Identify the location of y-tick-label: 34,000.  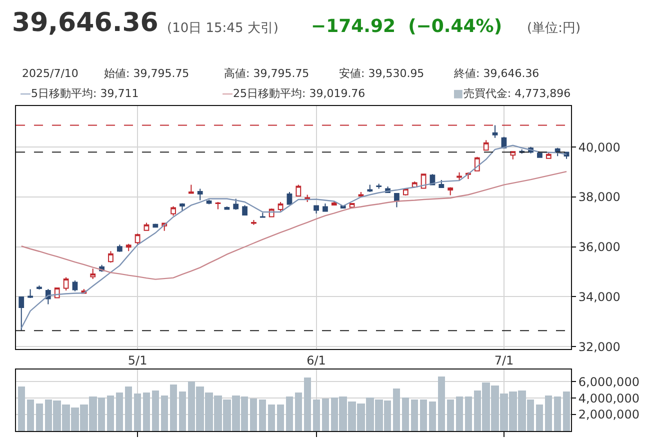
(599, 297).